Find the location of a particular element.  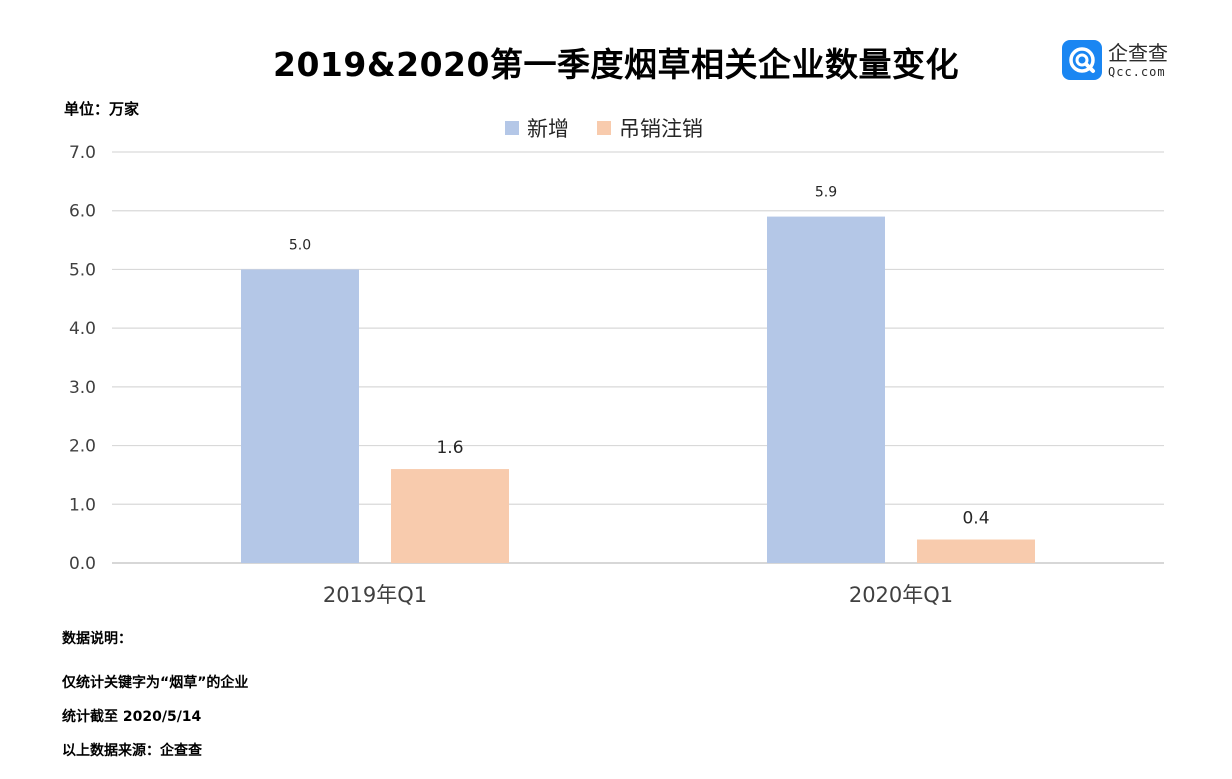

legend-label: 新增 is located at coordinates (548, 129).